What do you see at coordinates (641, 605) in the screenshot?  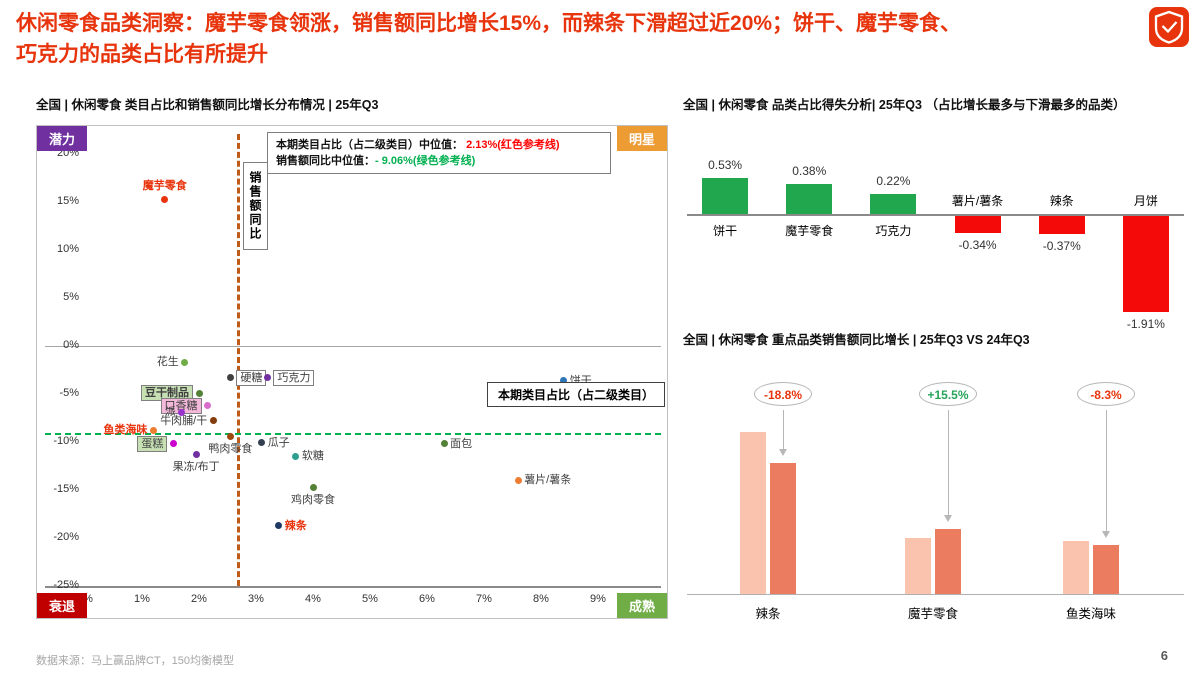 I see `quadrant-label-mature: 成熟` at bounding box center [641, 605].